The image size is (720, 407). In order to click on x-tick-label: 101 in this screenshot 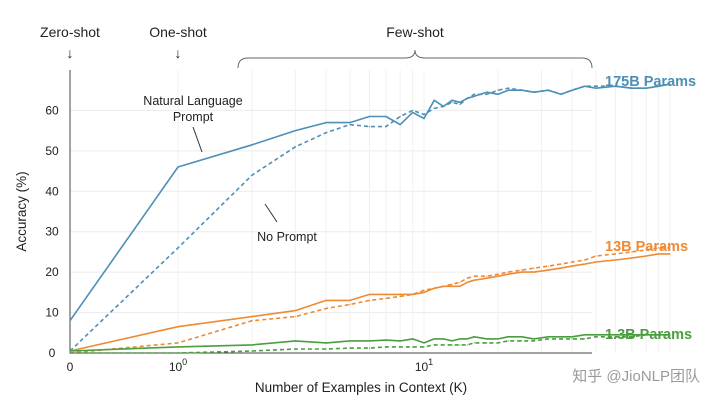, I will do `click(424, 365)`.